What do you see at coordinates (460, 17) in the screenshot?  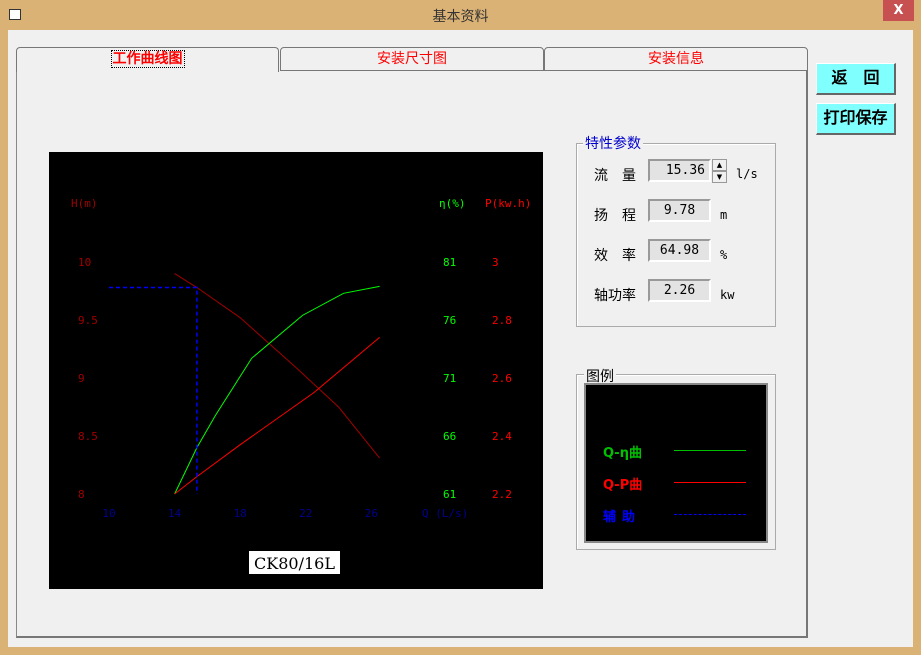 I see `window-title: 基本资料` at bounding box center [460, 17].